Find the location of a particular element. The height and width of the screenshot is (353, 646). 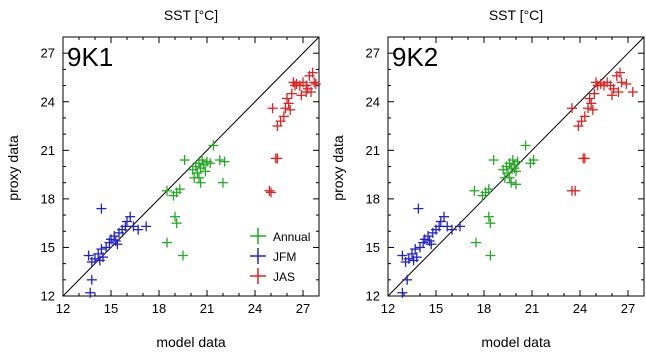

panel-1-x-tick-label: 12 is located at coordinates (63, 308).